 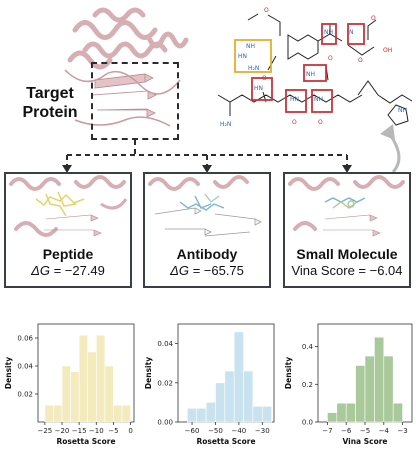 What do you see at coordinates (320, 122) in the screenshot?
I see `mol-atom-16: O` at bounding box center [320, 122].